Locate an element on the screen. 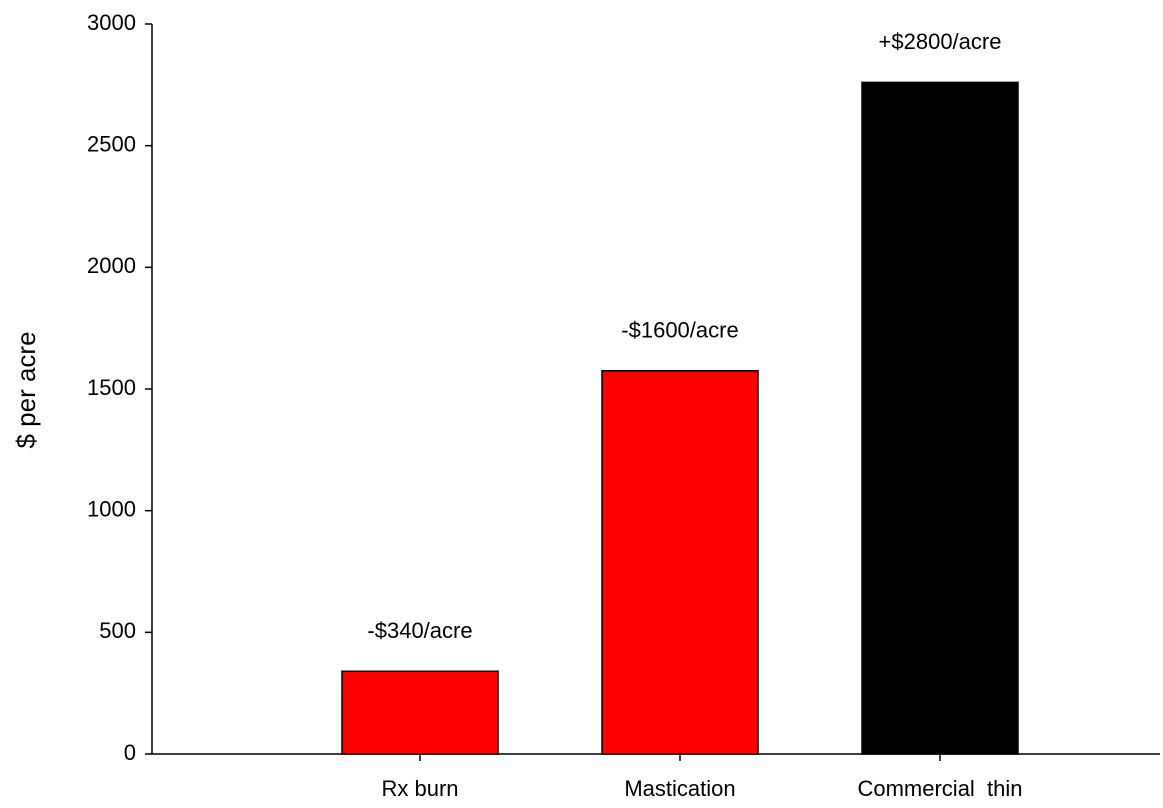 The width and height of the screenshot is (1163, 808). annotation: +$2800/acre is located at coordinates (940, 41).